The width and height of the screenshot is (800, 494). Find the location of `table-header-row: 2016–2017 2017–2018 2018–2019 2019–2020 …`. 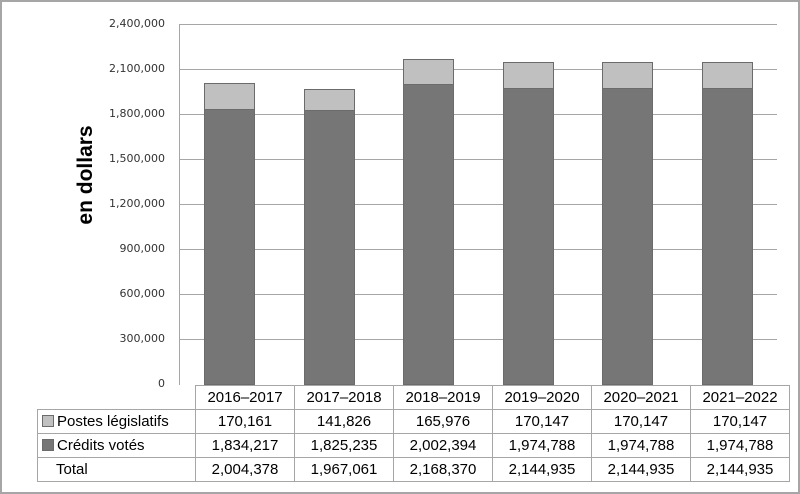

table-header-row: 2016–2017 2017–2018 2018–2019 2019–2020 … is located at coordinates (414, 397).